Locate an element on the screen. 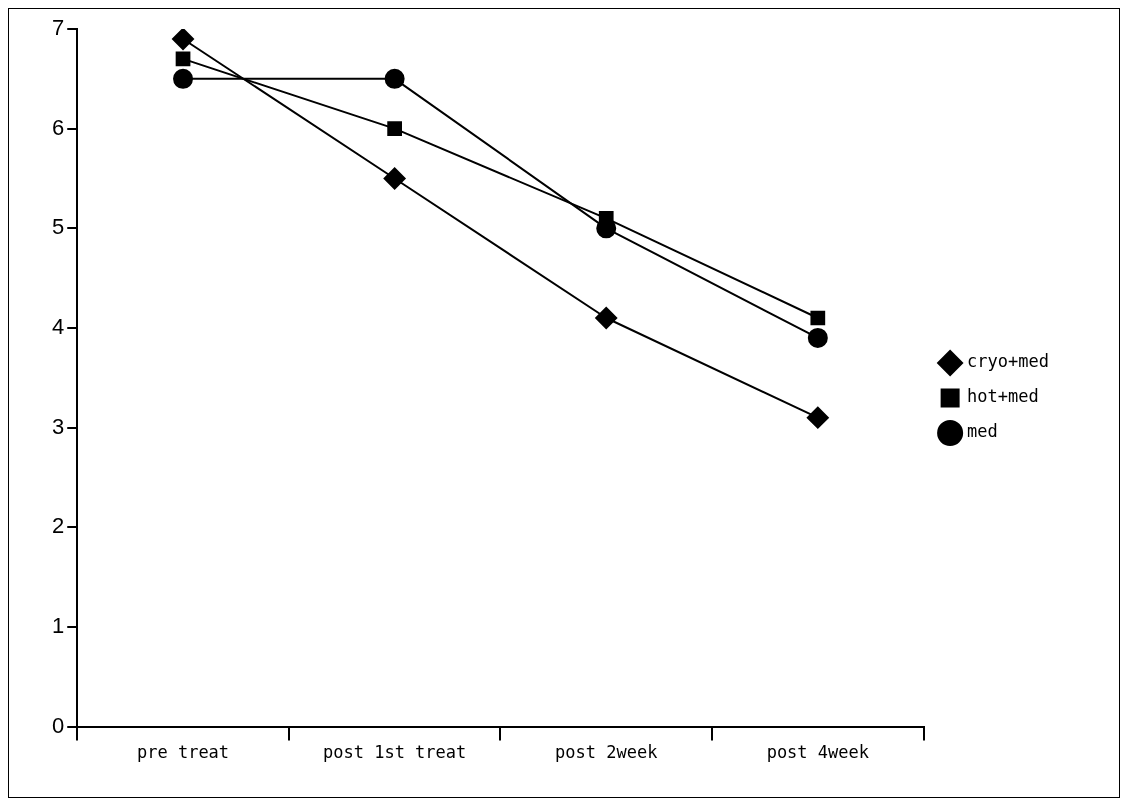  x-tick-label: post 2week is located at coordinates (606, 752).